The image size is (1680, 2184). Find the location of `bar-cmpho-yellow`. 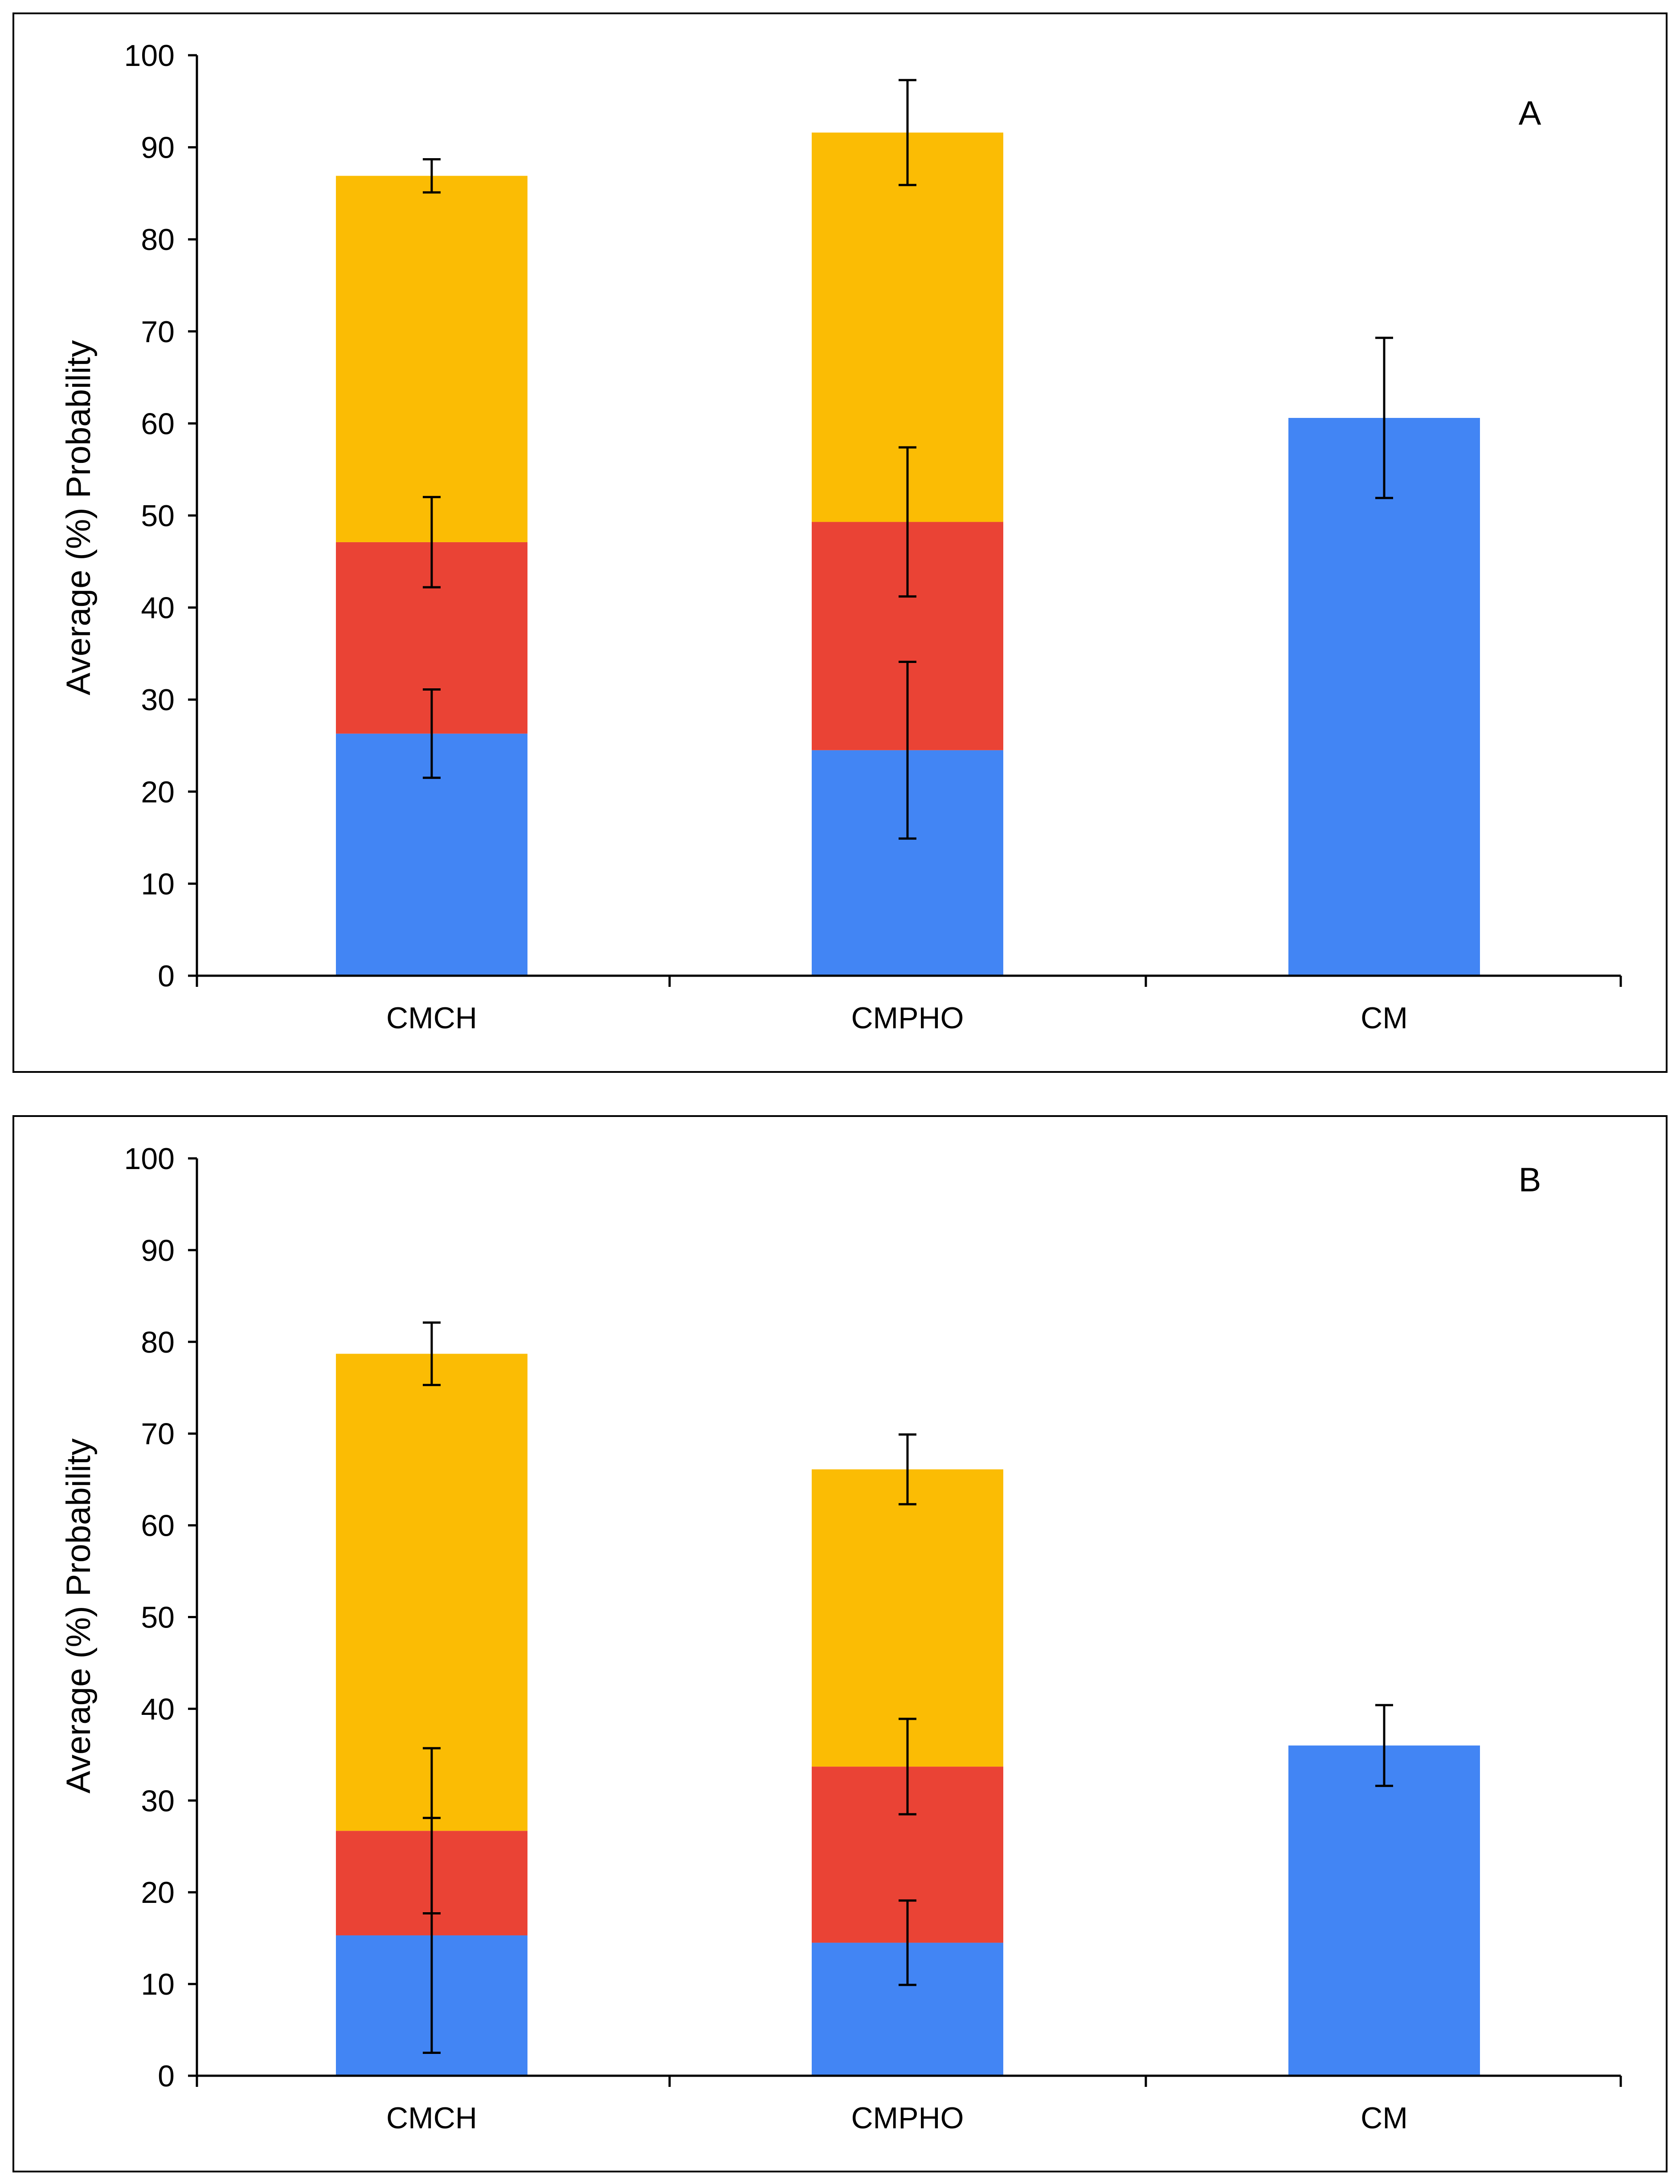

bar-cmpho-yellow is located at coordinates (907, 1618).